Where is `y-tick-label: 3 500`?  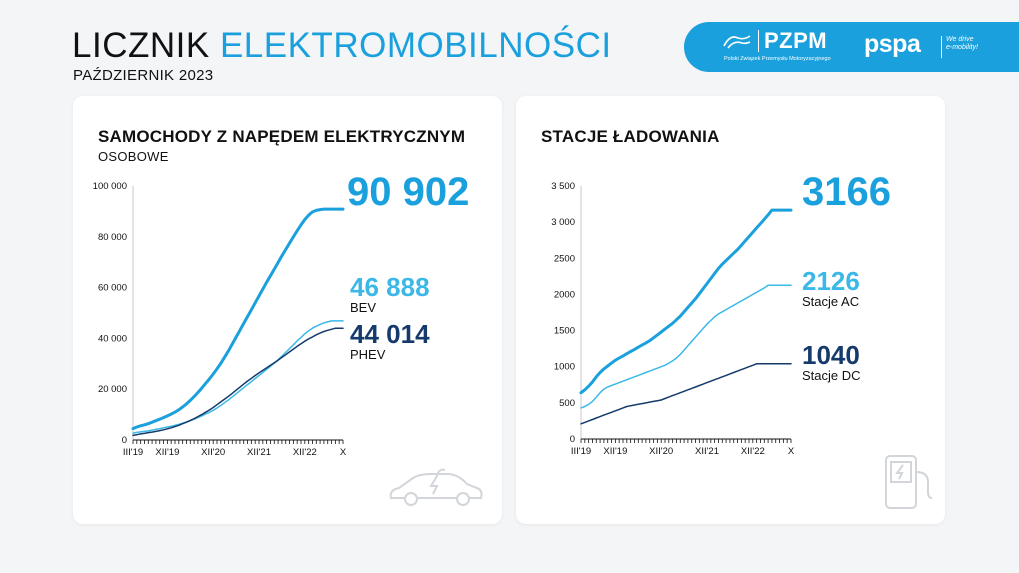 y-tick-label: 3 500 is located at coordinates (563, 186).